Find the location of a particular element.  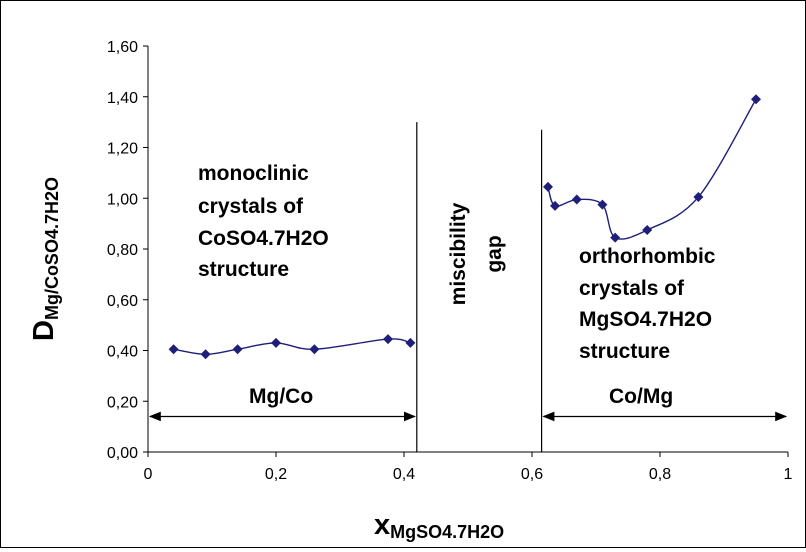

x-tick-label: 0,8 is located at coordinates (660, 474).